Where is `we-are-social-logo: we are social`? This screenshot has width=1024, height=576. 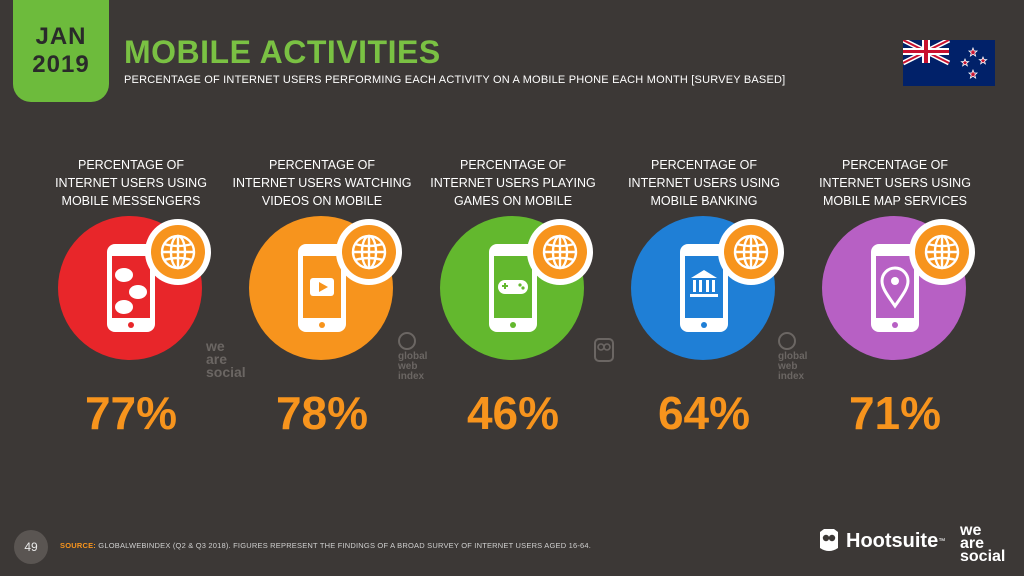
we-are-social-logo: we are social is located at coordinates (983, 543).